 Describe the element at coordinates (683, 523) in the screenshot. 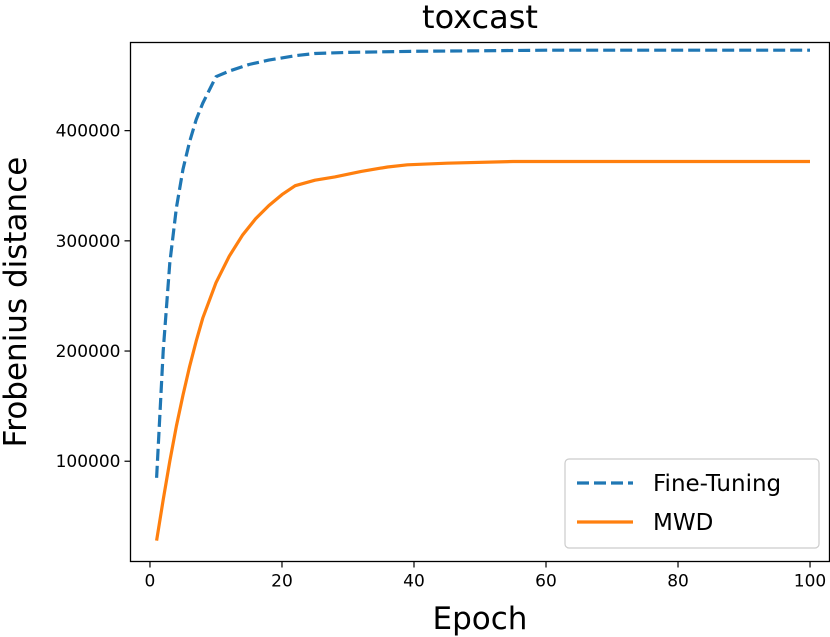

I see `legend-label-mwd: MWD` at that location.